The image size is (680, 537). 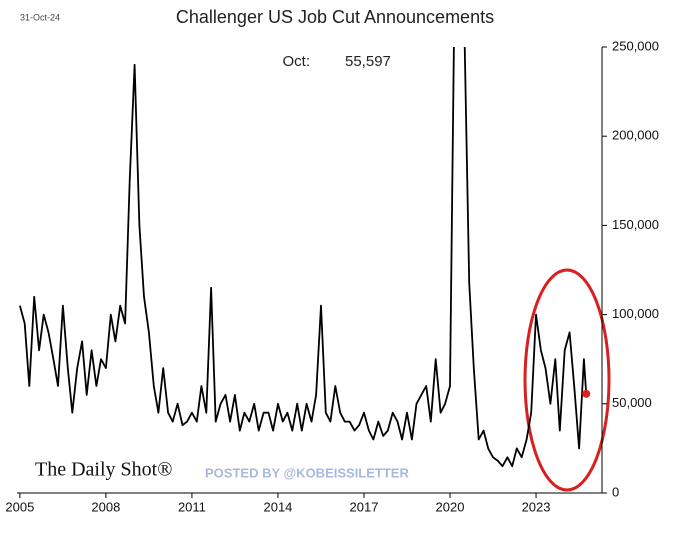 What do you see at coordinates (40, 17) in the screenshot?
I see `date: 31-Oct-24` at bounding box center [40, 17].